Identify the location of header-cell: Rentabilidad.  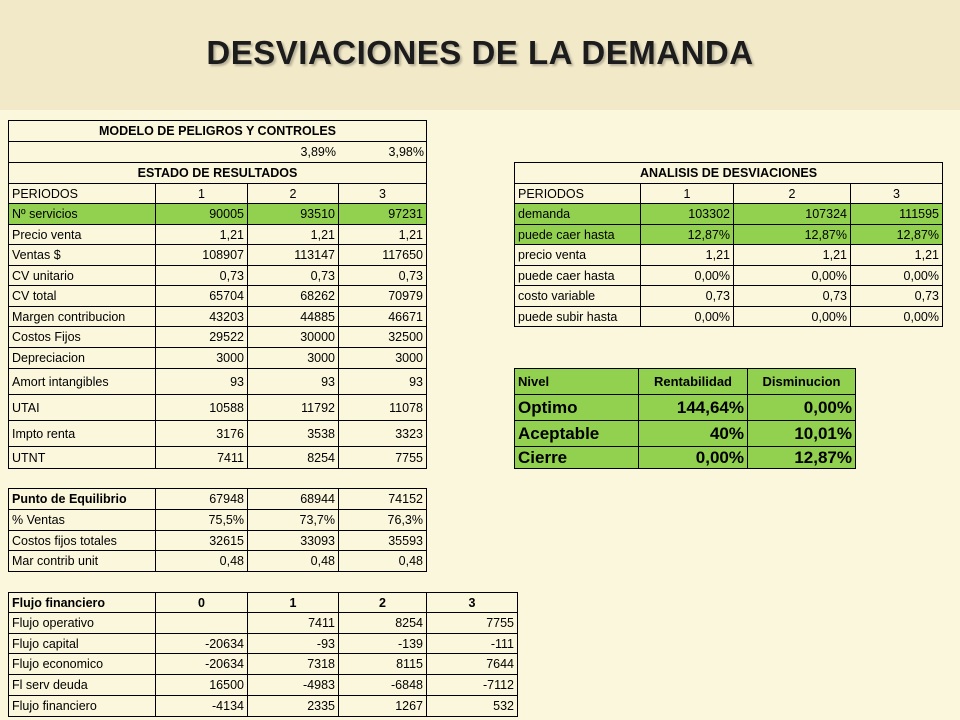
(693, 381).